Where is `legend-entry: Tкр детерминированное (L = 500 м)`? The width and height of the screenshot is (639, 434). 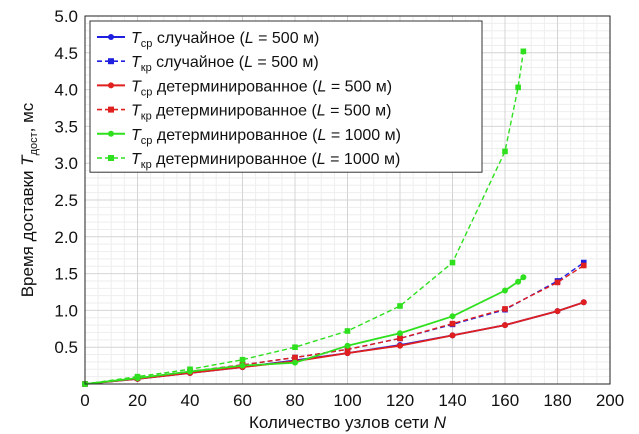
legend-entry: Tкр детерминированное (L = 500 м) is located at coordinates (244, 113).